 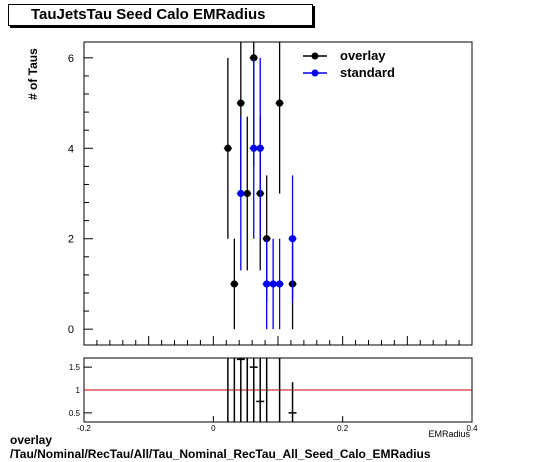 What do you see at coordinates (260, 186) in the screenshot?
I see `main-data-marks` at bounding box center [260, 186].